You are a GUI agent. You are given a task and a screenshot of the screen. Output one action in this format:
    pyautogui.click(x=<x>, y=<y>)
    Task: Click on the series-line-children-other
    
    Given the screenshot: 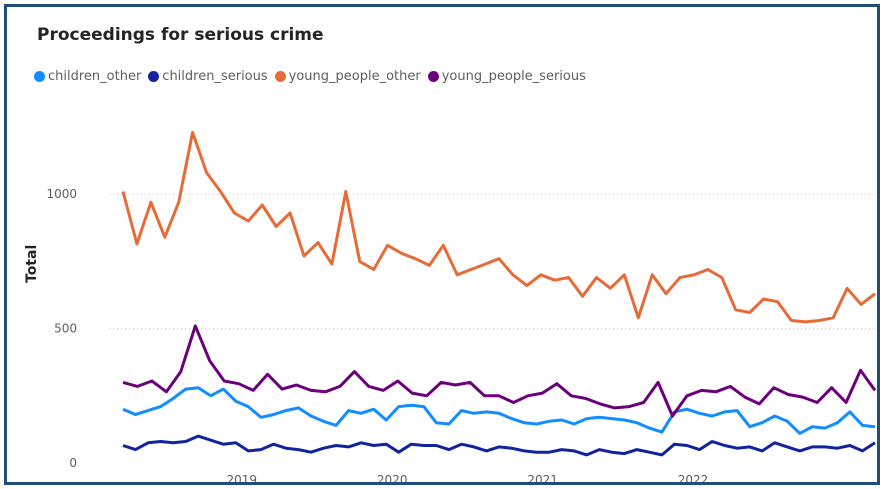 What is the action you would take?
    pyautogui.click(x=499, y=410)
    